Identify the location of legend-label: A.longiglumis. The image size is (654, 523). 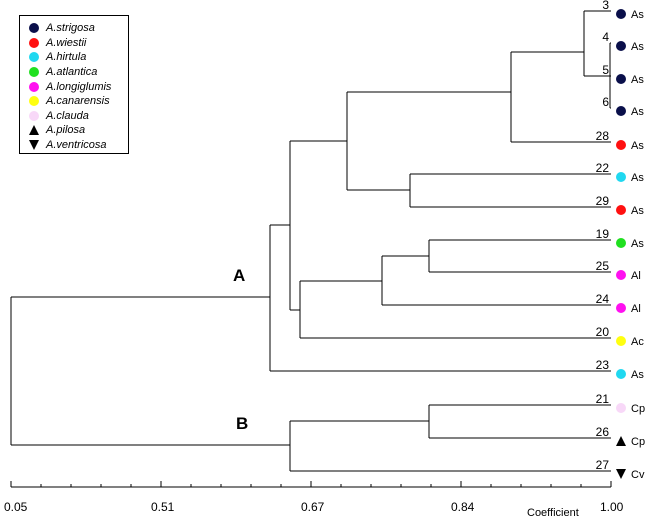
(79, 86).